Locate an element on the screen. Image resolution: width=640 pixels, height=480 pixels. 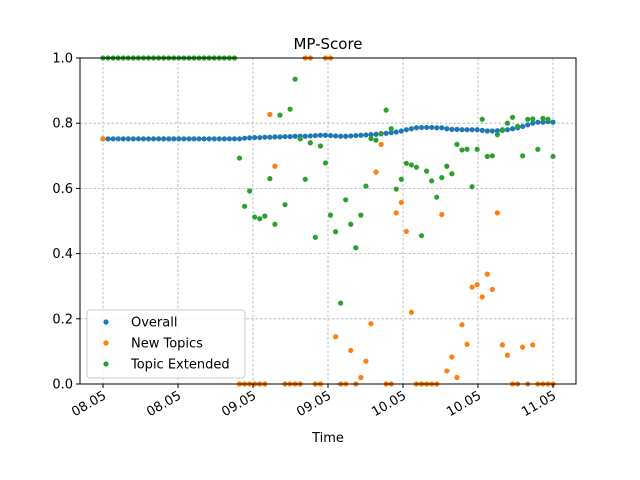
x-axis-label: Time is located at coordinates (327, 438).